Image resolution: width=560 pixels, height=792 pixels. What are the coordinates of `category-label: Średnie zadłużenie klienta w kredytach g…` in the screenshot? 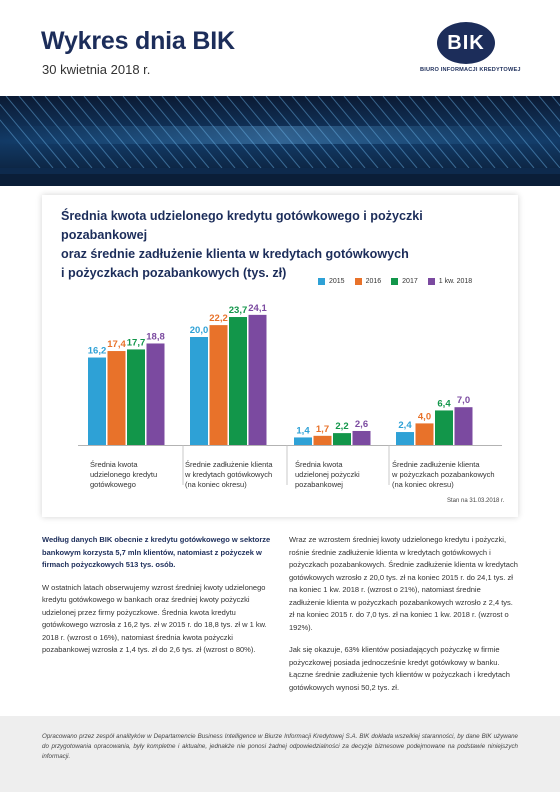 It's located at (229, 474).